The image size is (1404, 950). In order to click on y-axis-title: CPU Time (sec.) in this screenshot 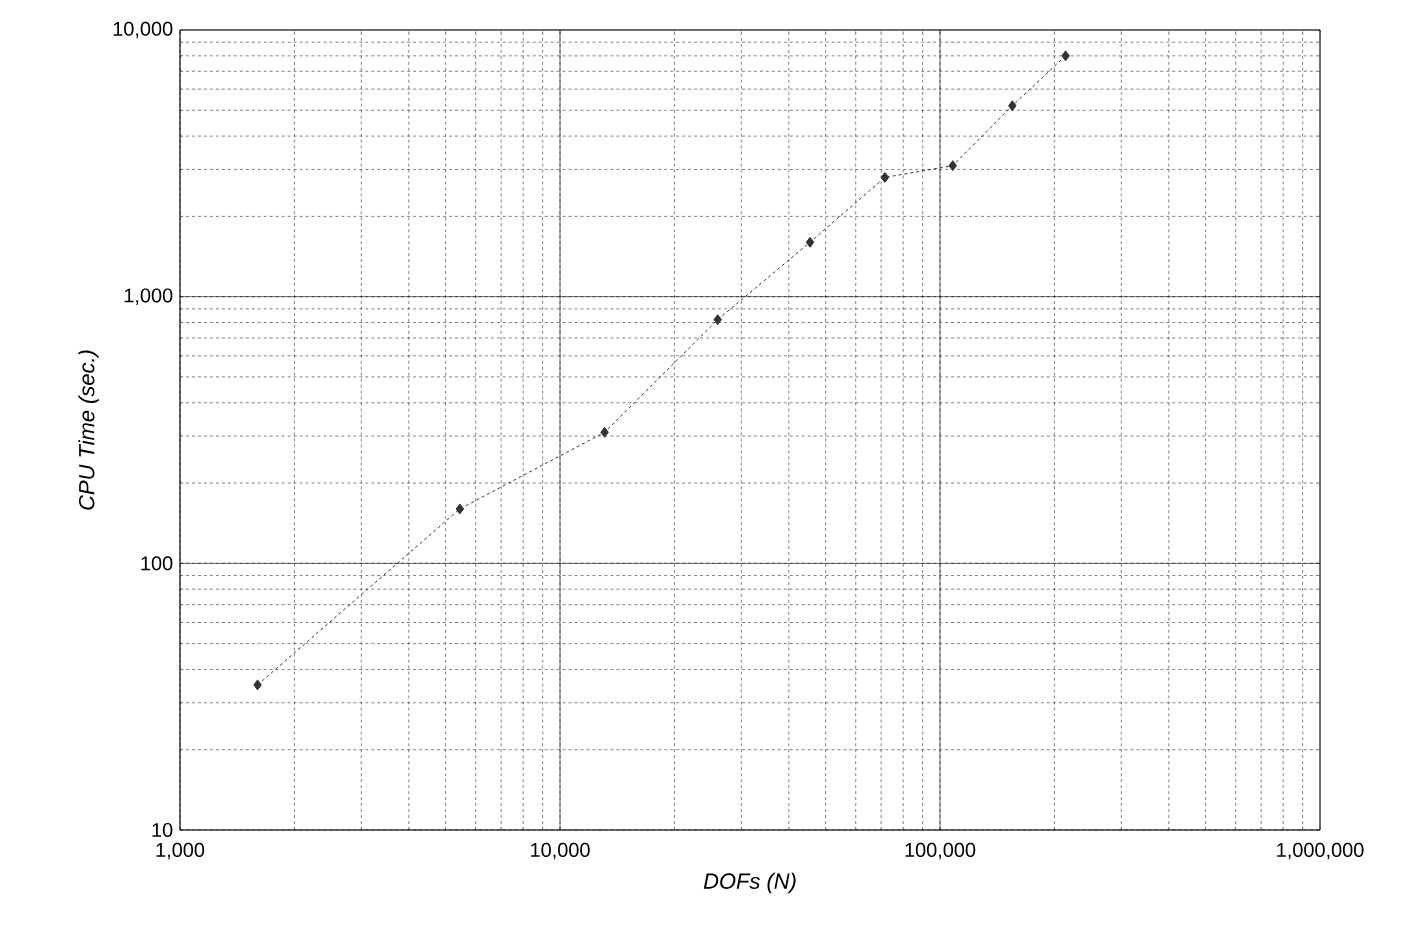, I will do `click(88, 430)`.